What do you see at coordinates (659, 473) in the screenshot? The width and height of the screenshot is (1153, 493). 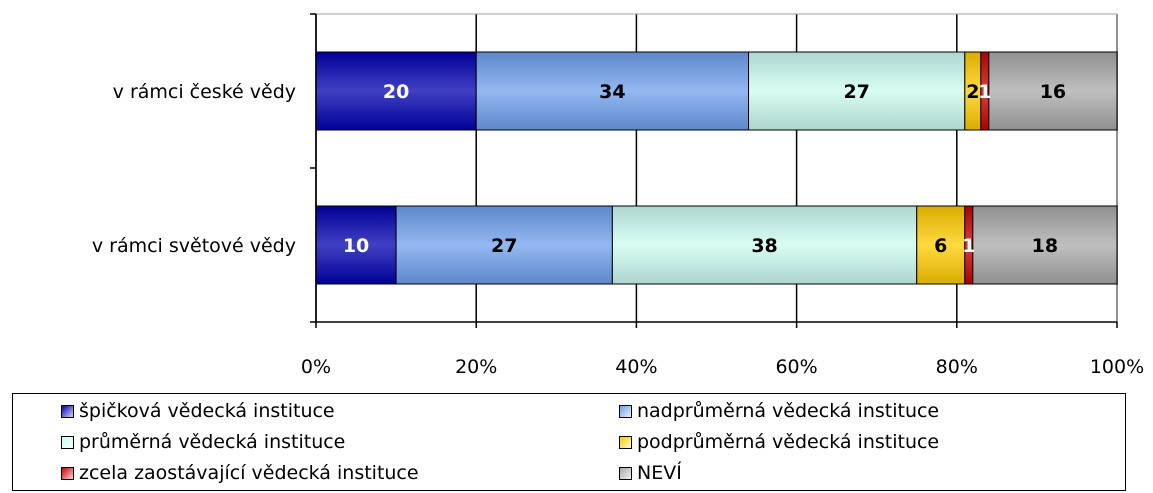 I see `legend-label: NEVÍ` at bounding box center [659, 473].